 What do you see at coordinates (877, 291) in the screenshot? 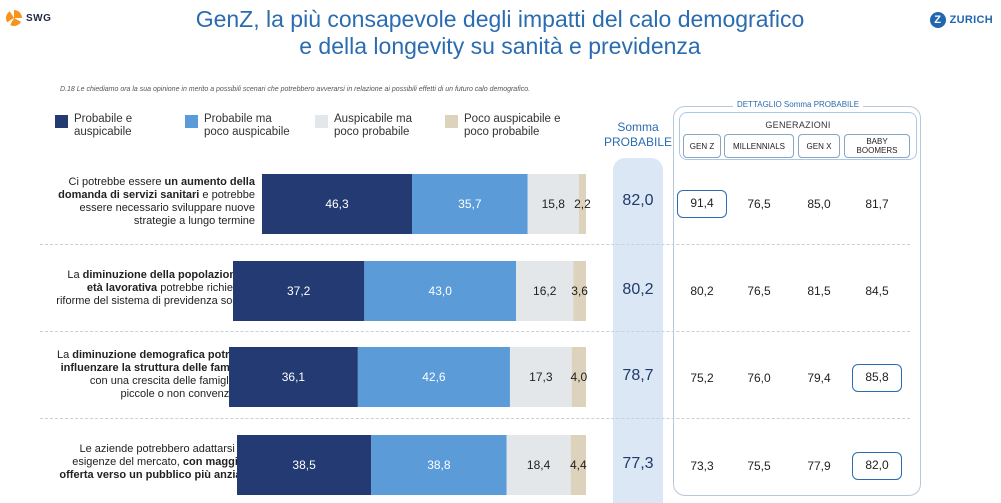
I see `gen-value-row2-col4: 84,5` at bounding box center [877, 291].